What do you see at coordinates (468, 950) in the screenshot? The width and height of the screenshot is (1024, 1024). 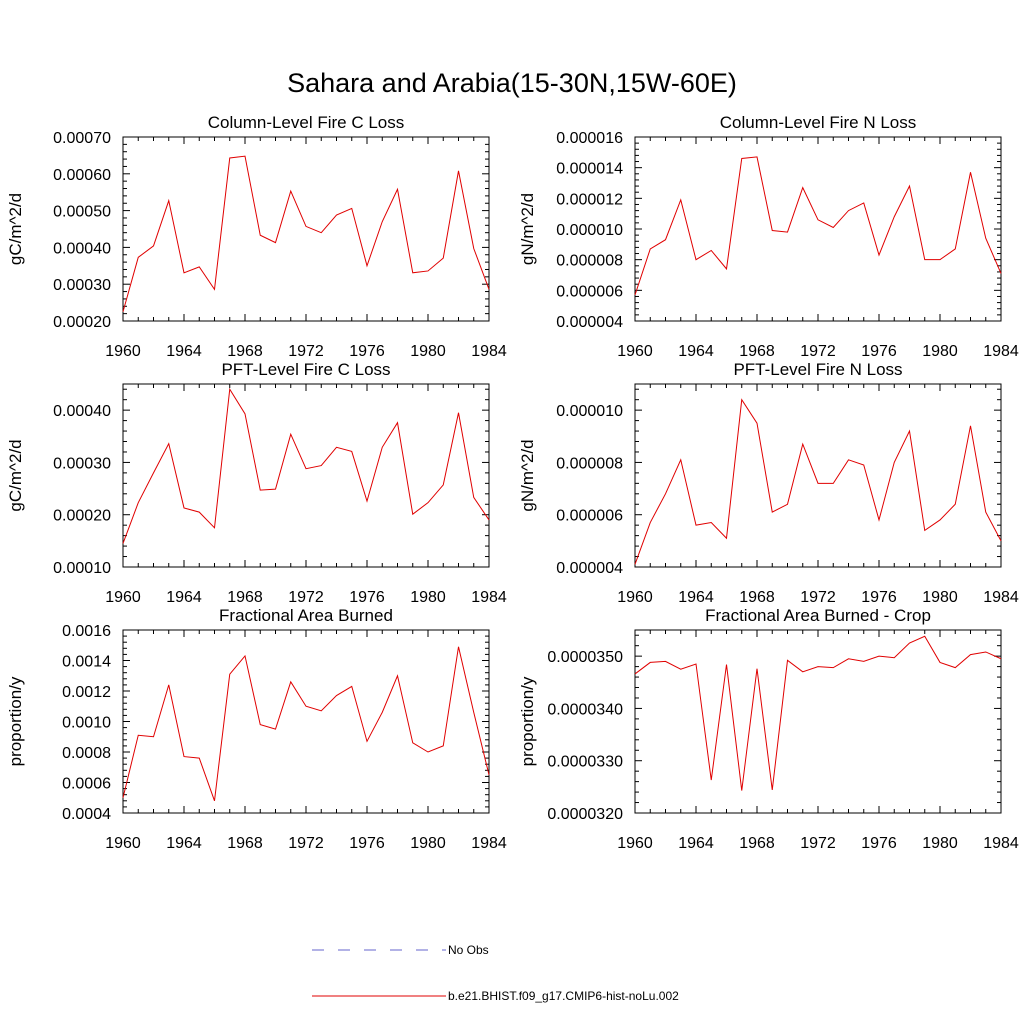 I see `legend-label-no-obs: No Obs` at bounding box center [468, 950].